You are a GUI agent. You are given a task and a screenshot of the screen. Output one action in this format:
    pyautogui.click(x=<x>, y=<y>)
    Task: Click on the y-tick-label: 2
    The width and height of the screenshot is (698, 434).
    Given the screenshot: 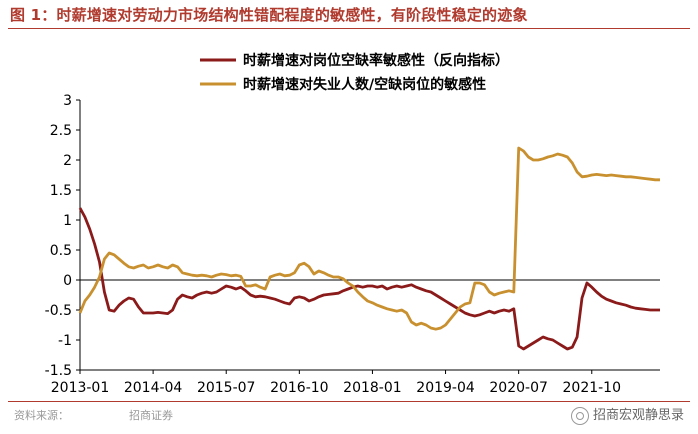 What is the action you would take?
    pyautogui.click(x=67, y=161)
    